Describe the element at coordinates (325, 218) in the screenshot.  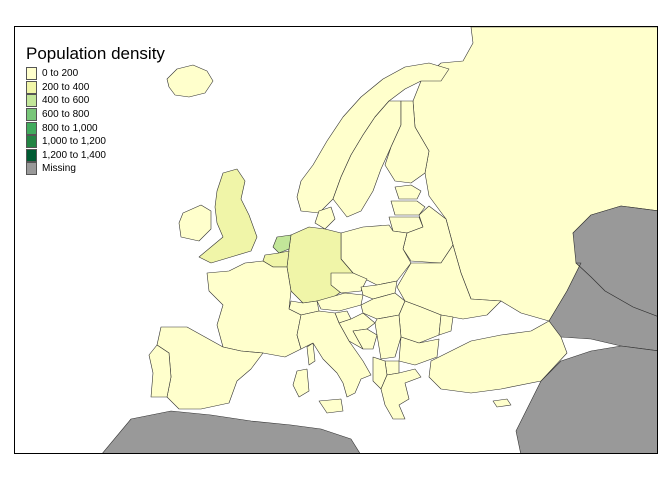
I see `region-denmark` at that location.